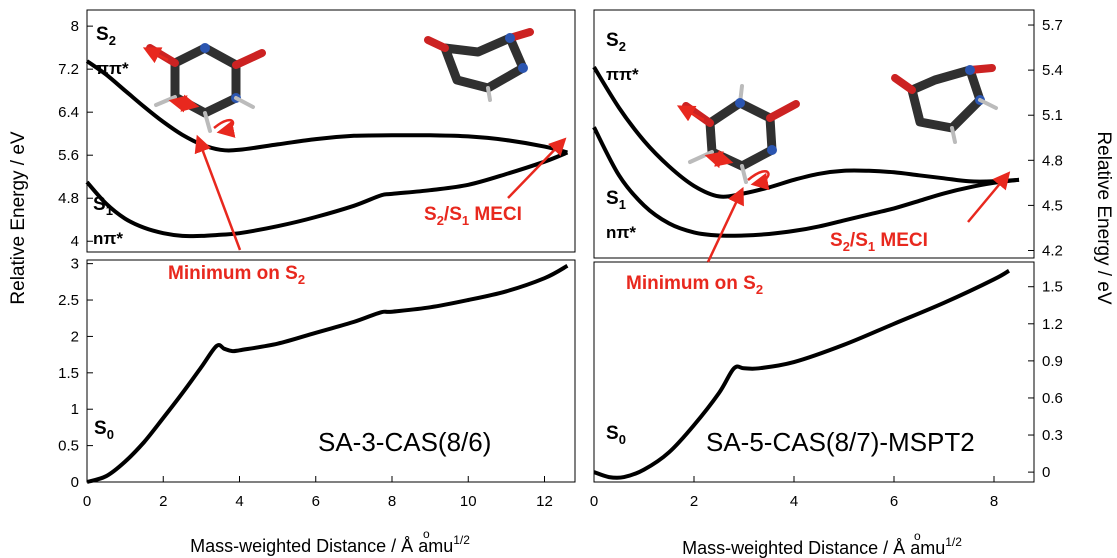 The width and height of the screenshot is (1117, 558). What do you see at coordinates (802, 374) in the screenshot?
I see `series-s0-line` at bounding box center [802, 374].